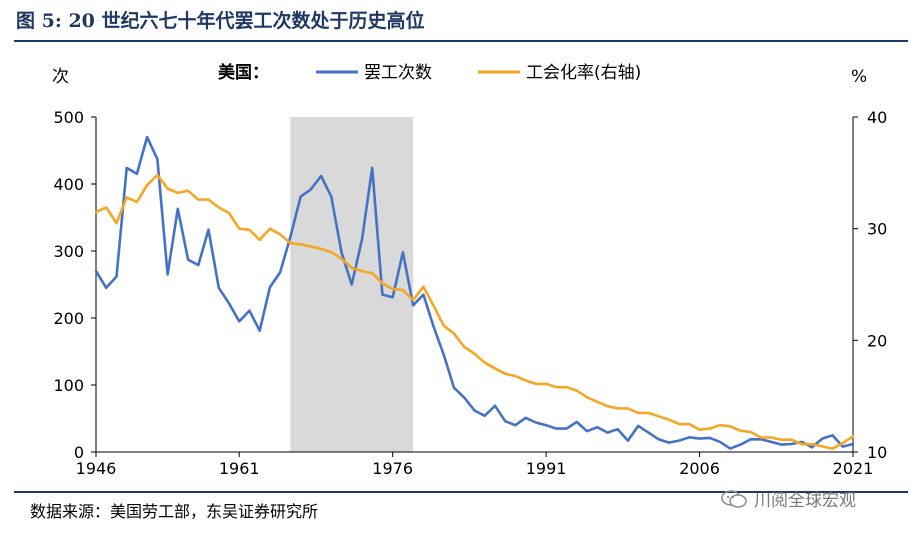 The width and height of the screenshot is (922, 537). Describe the element at coordinates (546, 468) in the screenshot. I see `x-tick-label: 1991` at that location.